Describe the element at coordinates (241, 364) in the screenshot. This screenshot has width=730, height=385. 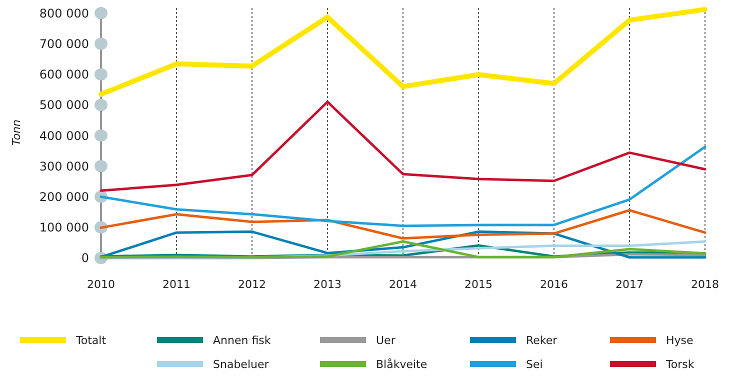
I see `legend-label: Snabeluer` at that location.